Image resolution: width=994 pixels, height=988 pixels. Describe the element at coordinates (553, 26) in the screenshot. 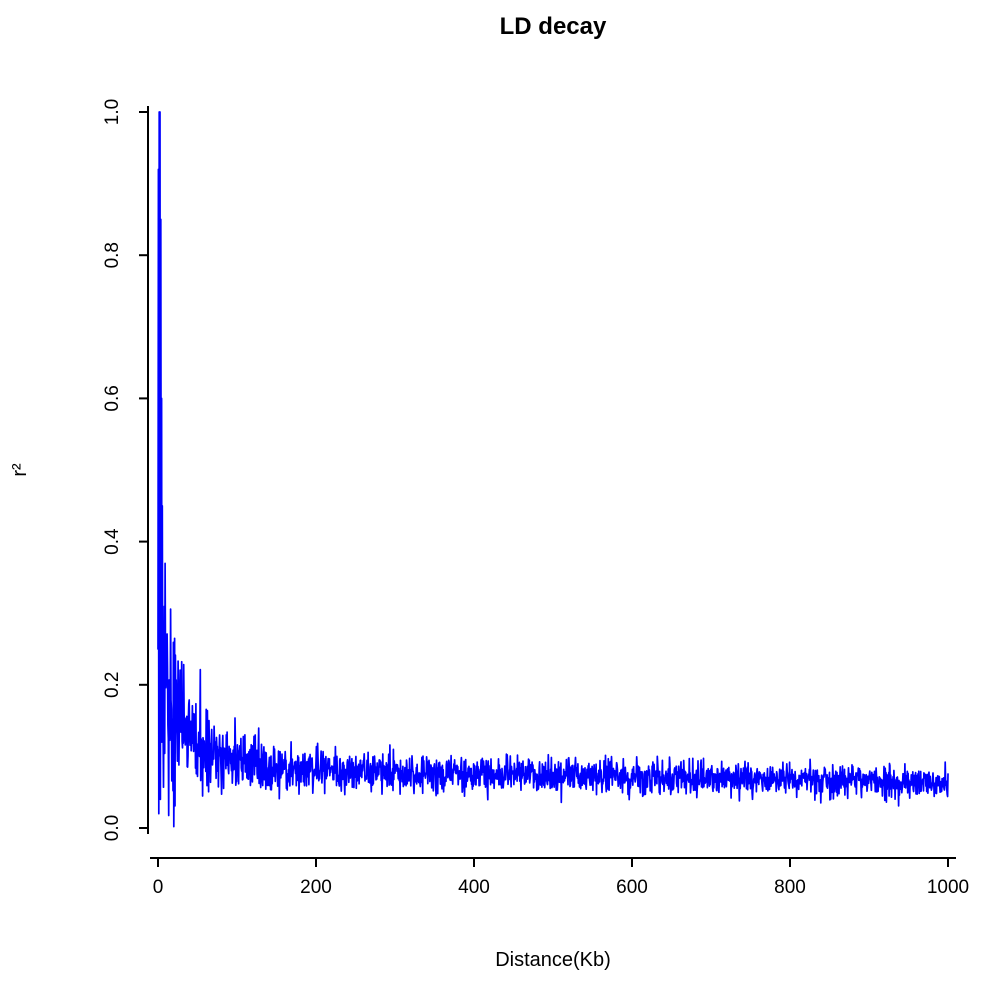

I see `chart-title: LD decay` at that location.